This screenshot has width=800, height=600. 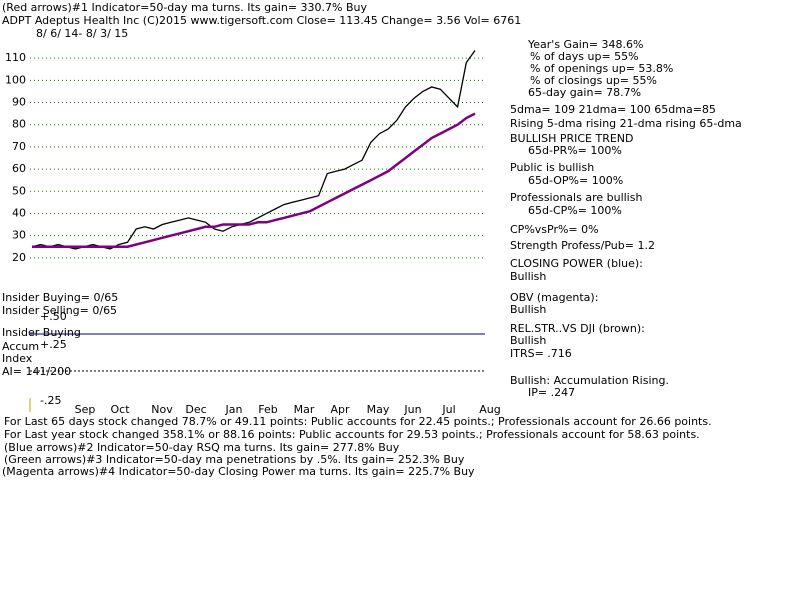 I want to click on left-label: +.50, so click(x=53, y=316).